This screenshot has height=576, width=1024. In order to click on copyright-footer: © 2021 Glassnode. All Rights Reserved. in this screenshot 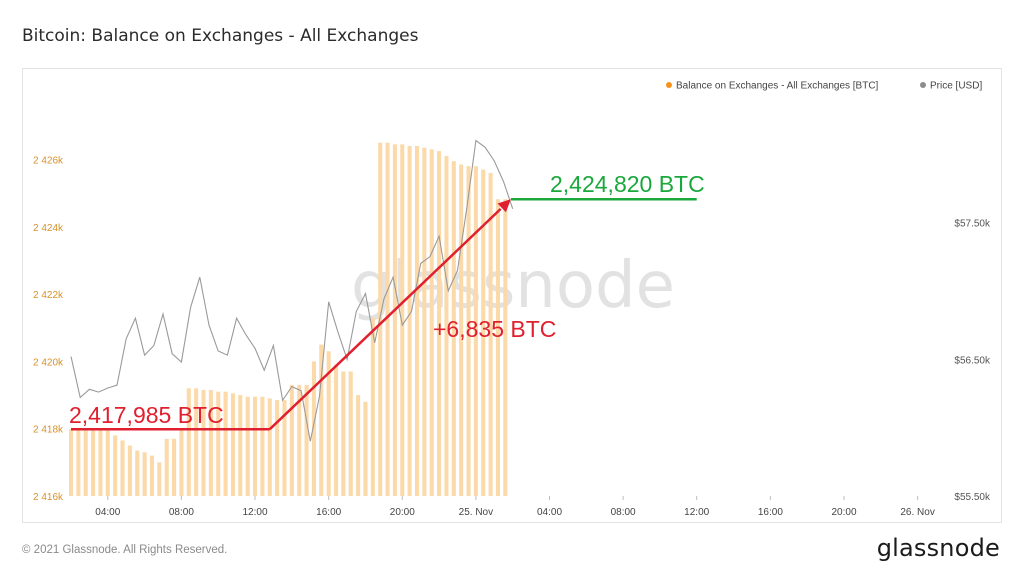, I will do `click(125, 550)`.